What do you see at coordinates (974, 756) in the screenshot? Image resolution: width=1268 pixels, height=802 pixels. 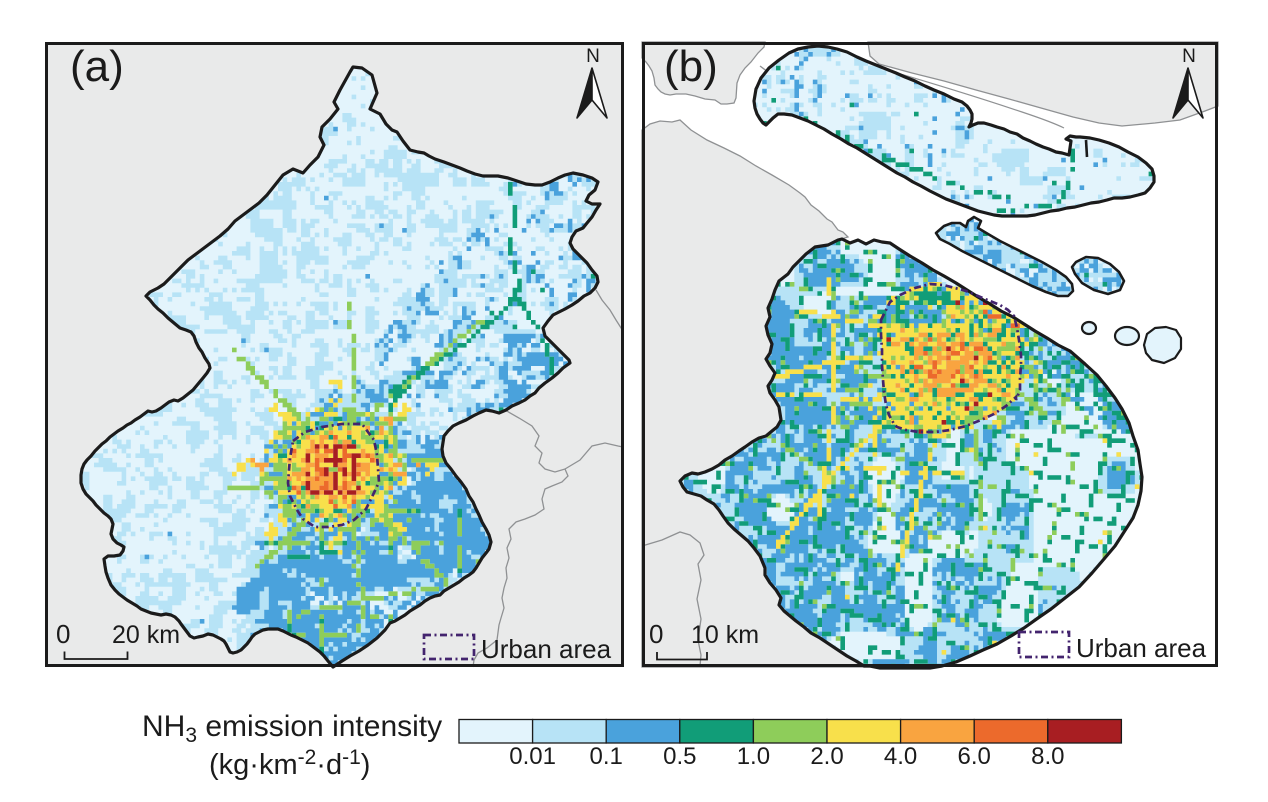 I see `svg-text: 6.0` at bounding box center [974, 756].